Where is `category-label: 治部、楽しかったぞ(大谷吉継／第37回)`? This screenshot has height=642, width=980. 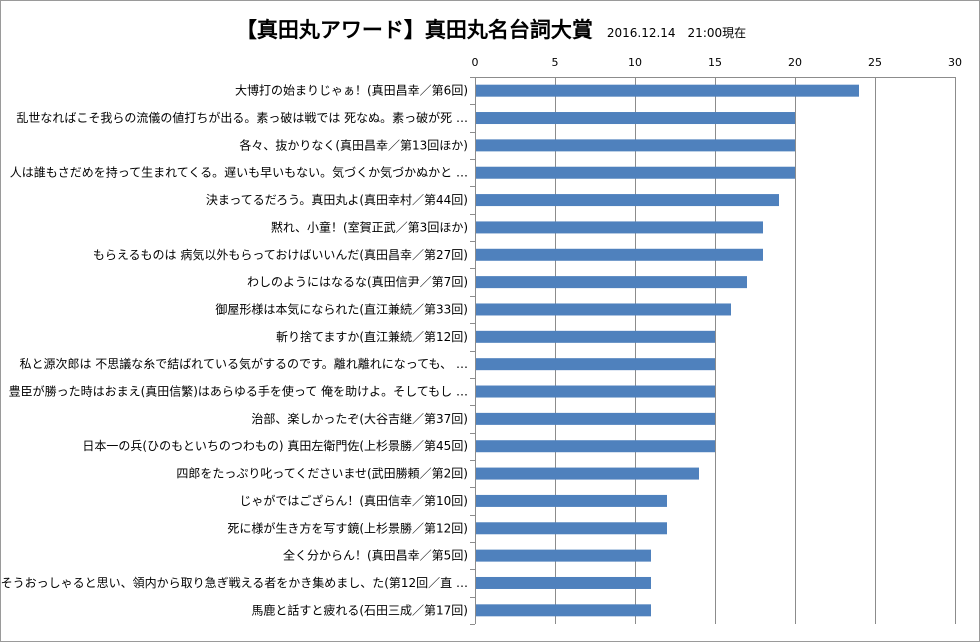
category-label: 治部、楽しかったぞ(大谷吉継／第37回) is located at coordinates (359, 418).